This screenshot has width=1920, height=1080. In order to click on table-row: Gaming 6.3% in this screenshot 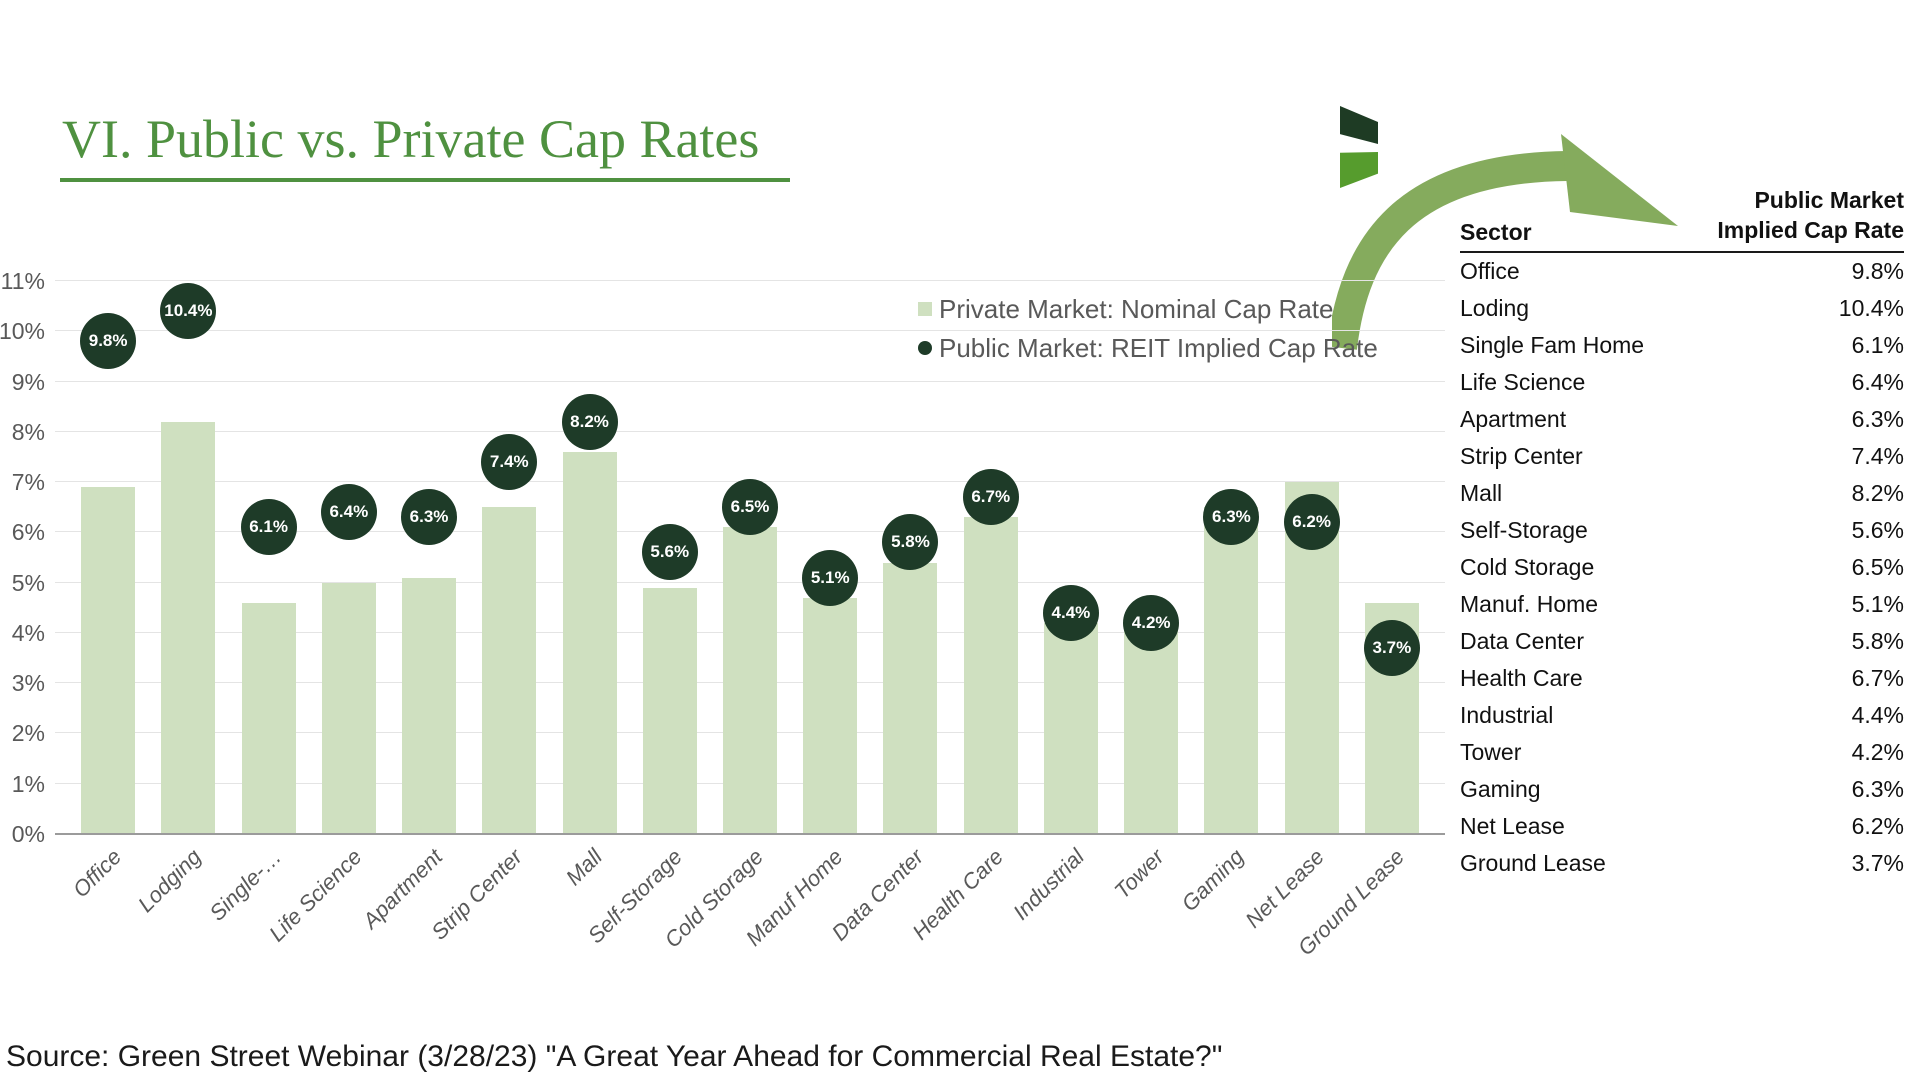, I will do `click(1682, 789)`.